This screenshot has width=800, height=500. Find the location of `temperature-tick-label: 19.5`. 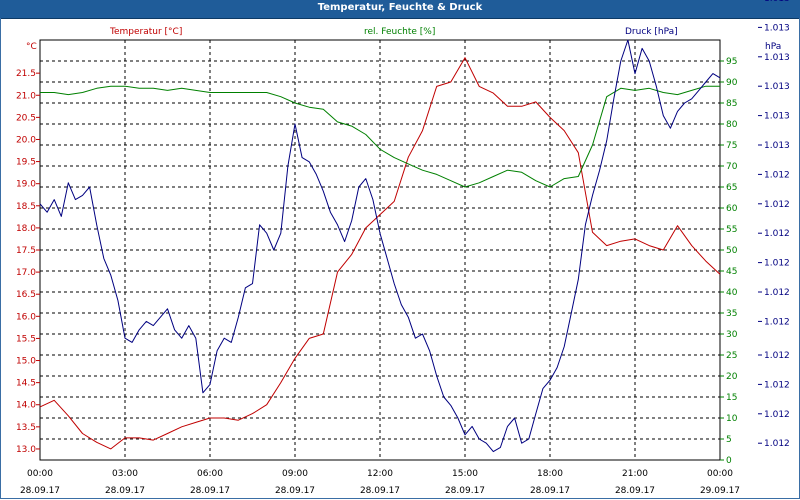

temperature-tick-label: 19.5 is located at coordinates (26, 163).